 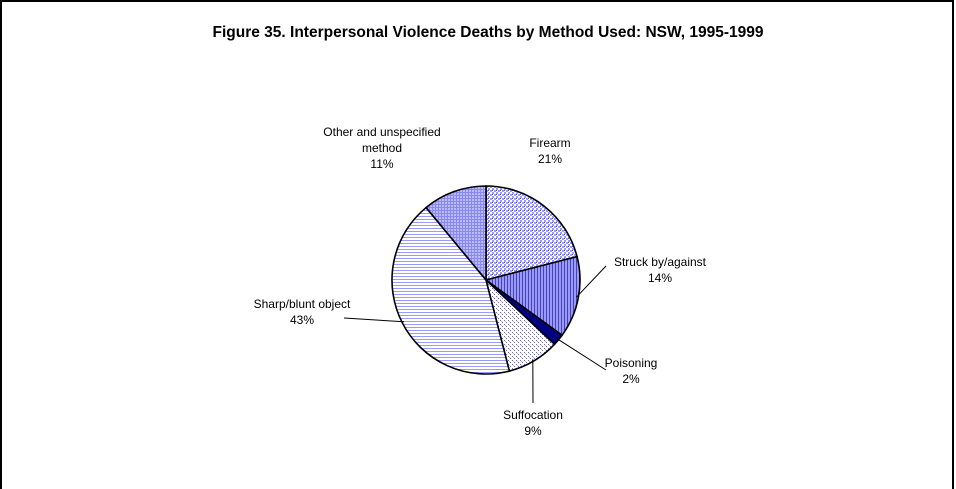 What do you see at coordinates (302, 312) in the screenshot?
I see `data-label: Sharp/blunt object 43%` at bounding box center [302, 312].